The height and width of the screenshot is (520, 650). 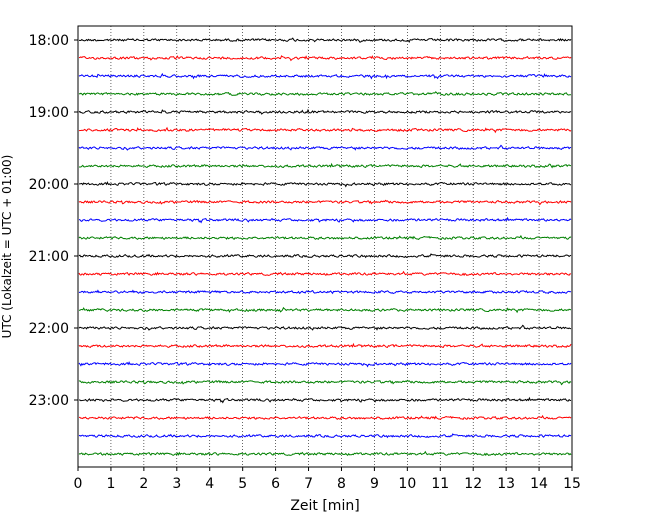 I want to click on x-tick-label: 2, so click(x=143, y=484).